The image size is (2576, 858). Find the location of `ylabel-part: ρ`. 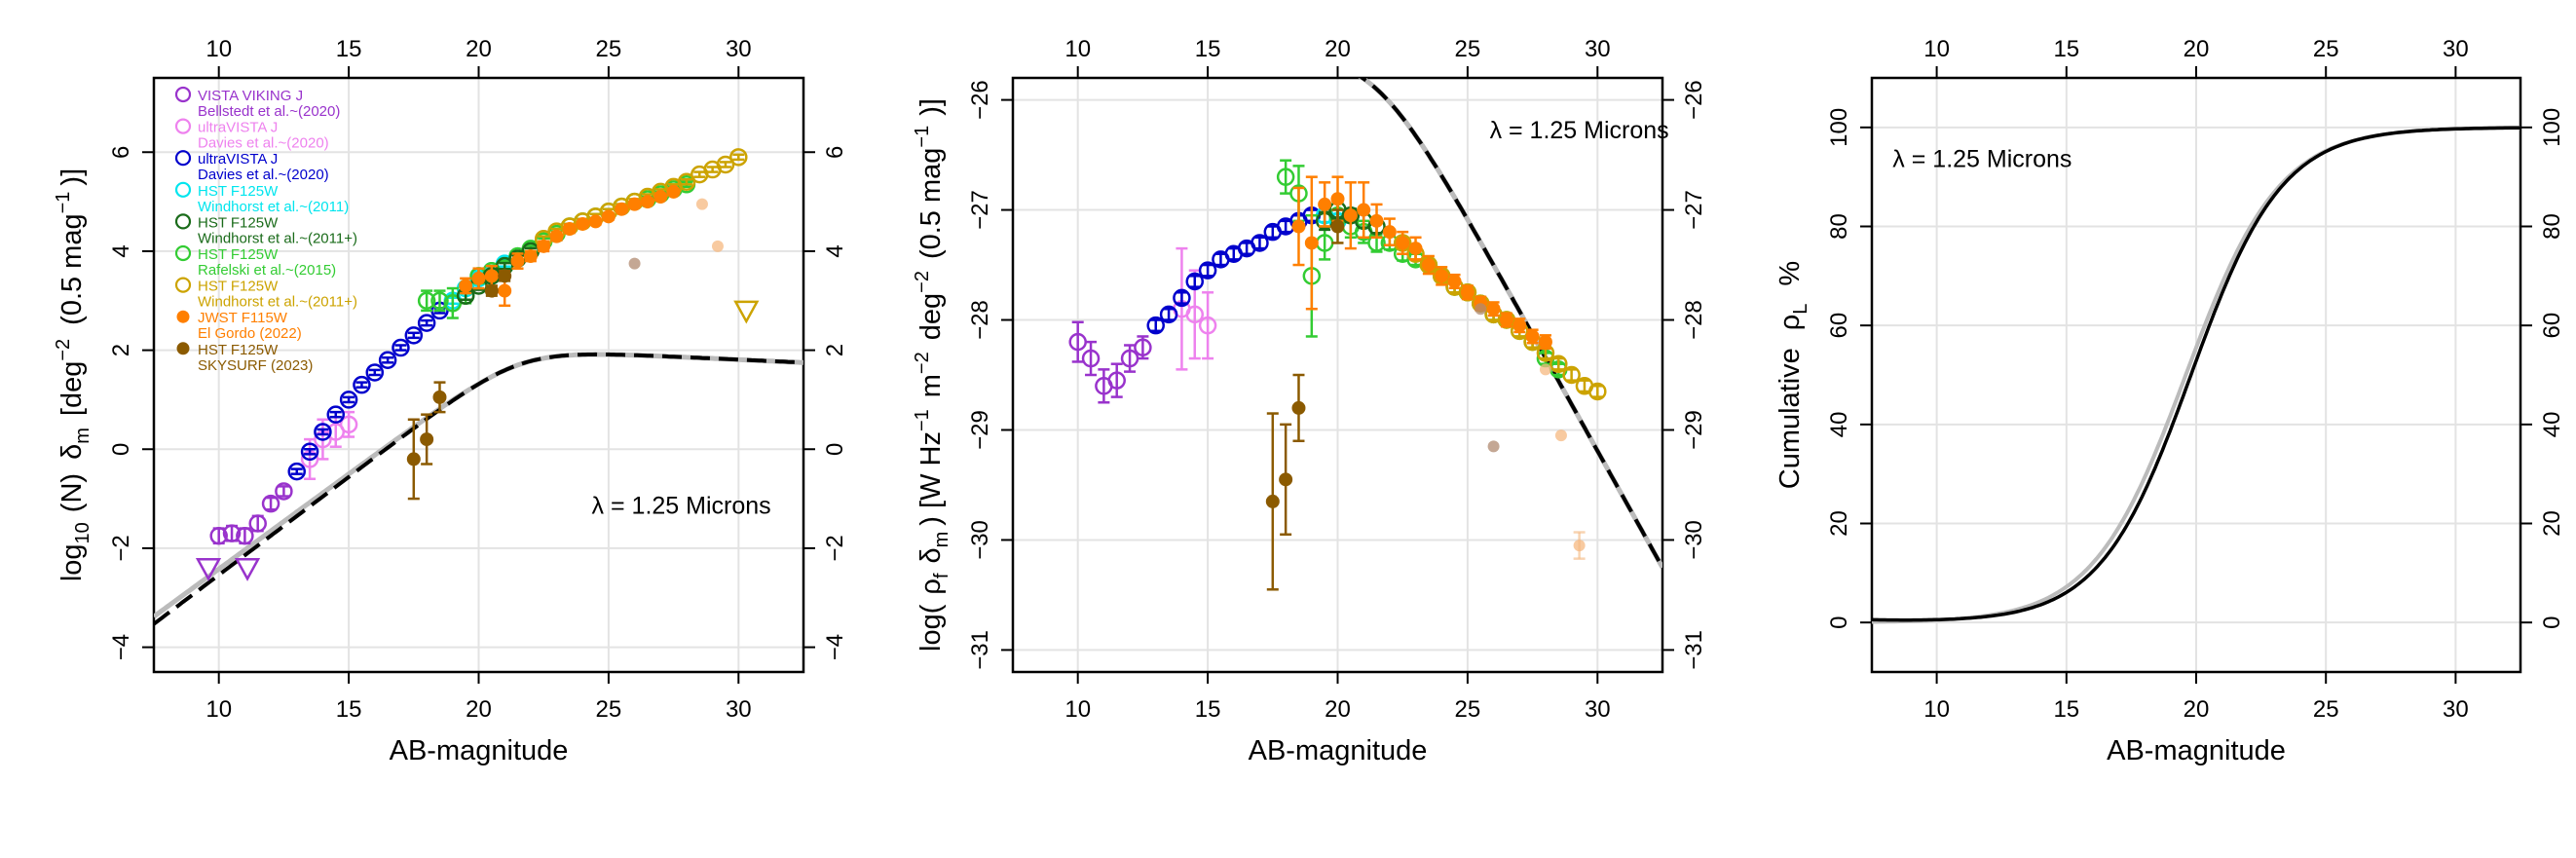

ylabel-part: ρ is located at coordinates (931, 586).